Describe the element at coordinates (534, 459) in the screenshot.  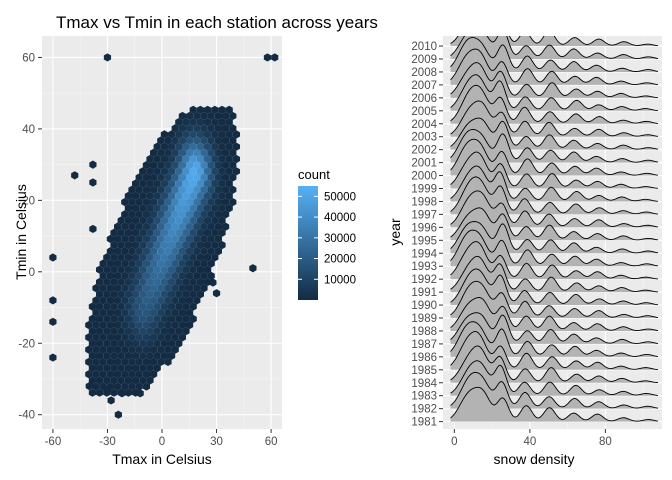
I see `ridgeline-x-axis-label: snow density` at that location.